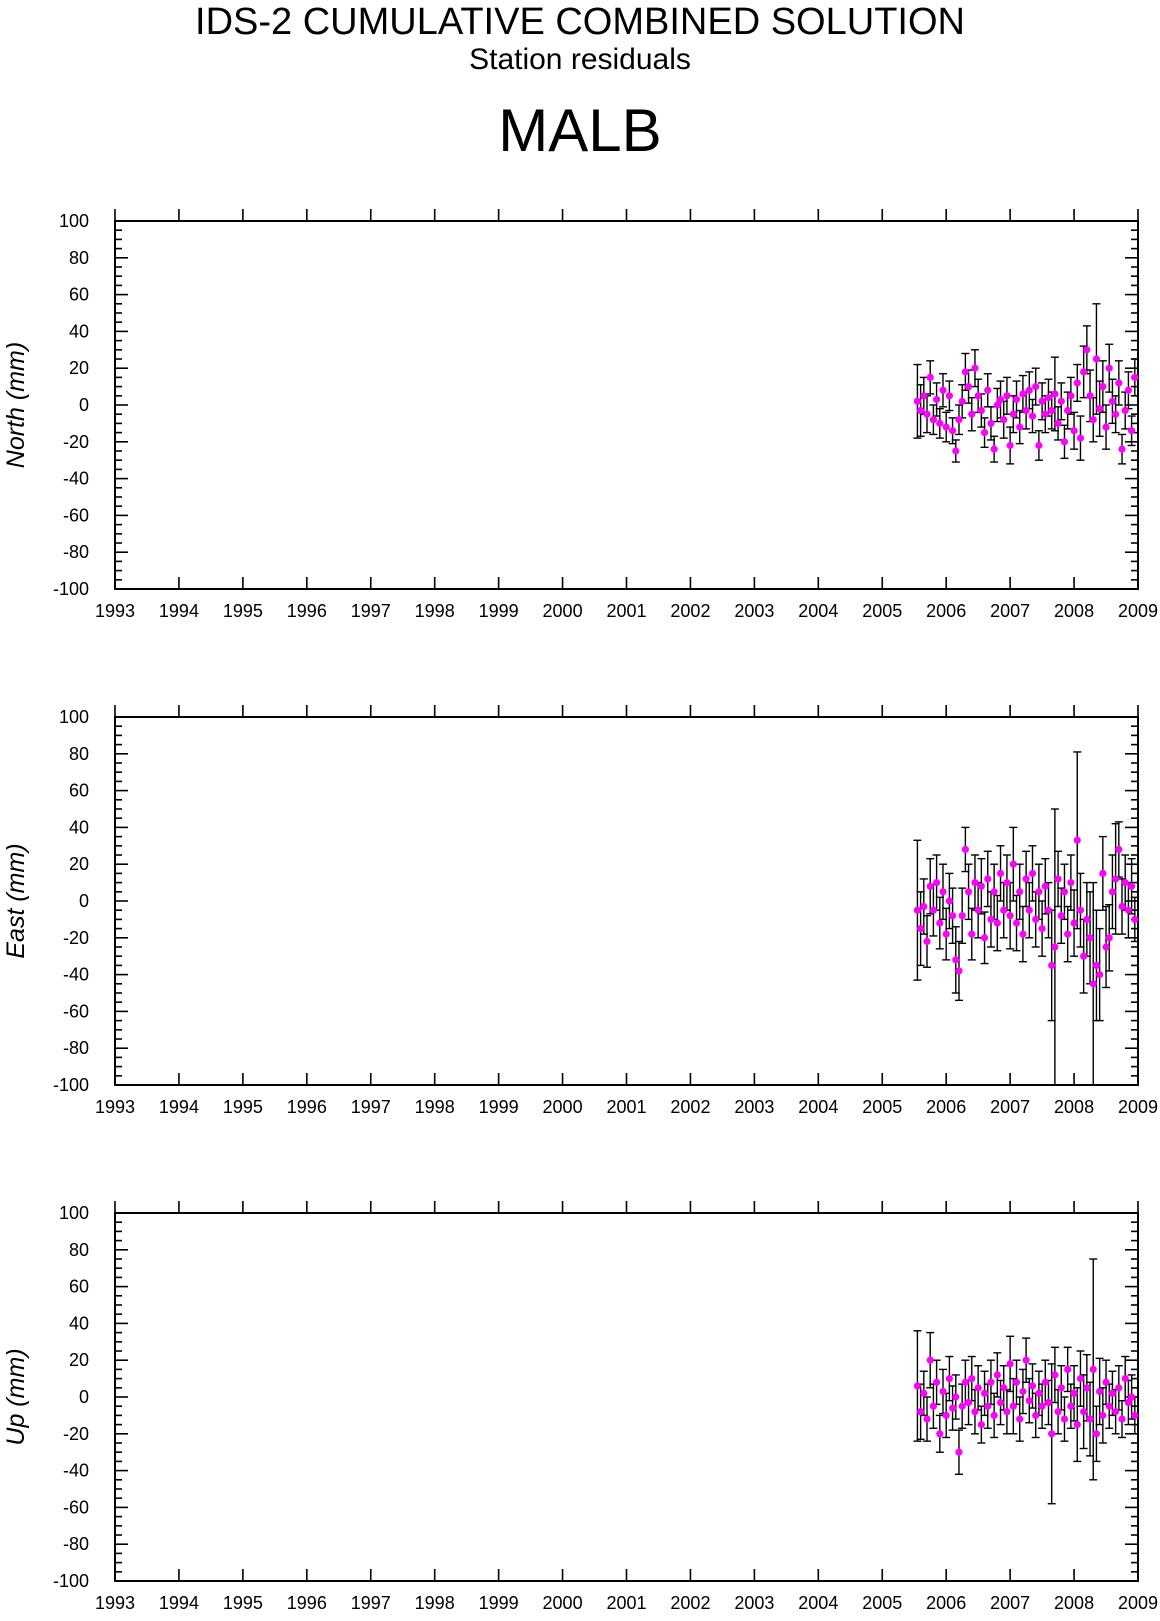  Describe the element at coordinates (690, 611) in the screenshot. I see `north-x-tick-label: 2002` at that location.